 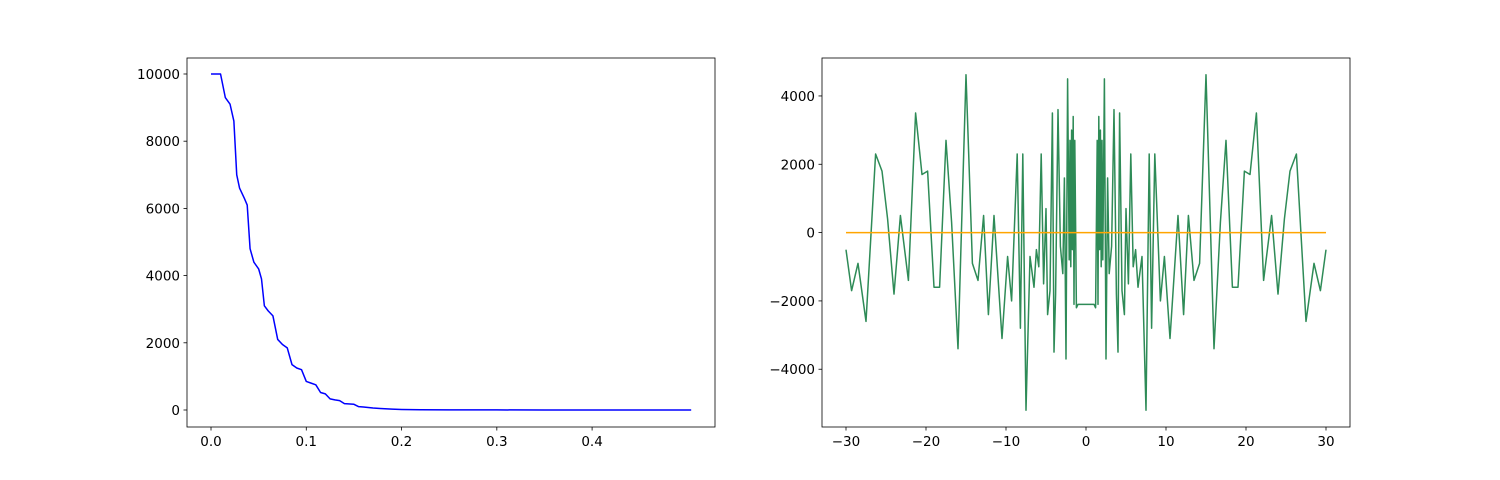 What do you see at coordinates (210, 442) in the screenshot?
I see `x-tick-label: 0.0` at bounding box center [210, 442].